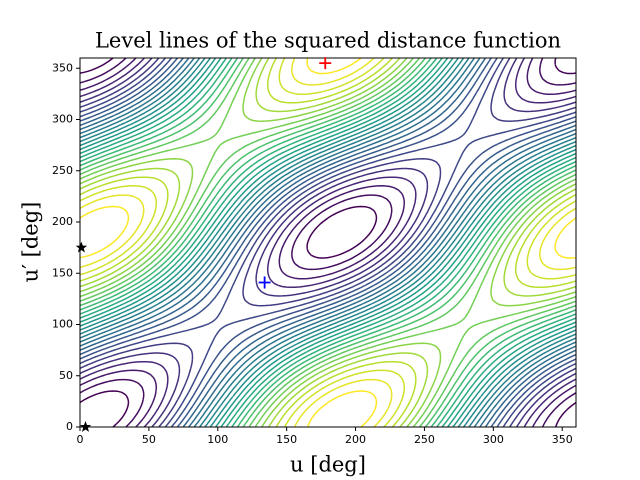 The image size is (640, 480). What do you see at coordinates (69, 426) in the screenshot?
I see `y-tick-label: 0` at bounding box center [69, 426].